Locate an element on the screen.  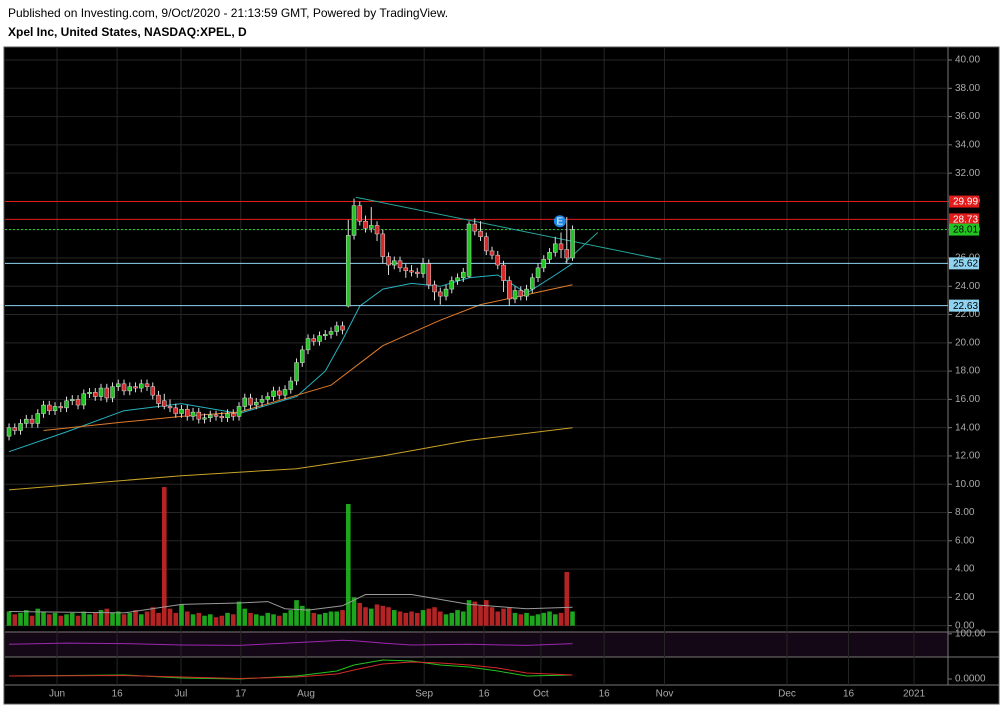
indicator-line is located at coordinates (290, 642).